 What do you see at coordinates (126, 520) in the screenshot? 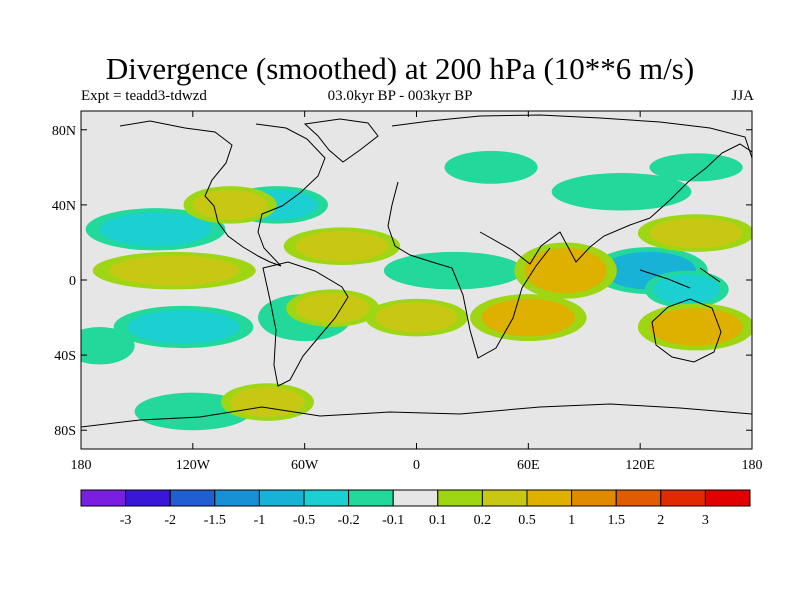
I see `colorbar-label: -3` at bounding box center [126, 520].